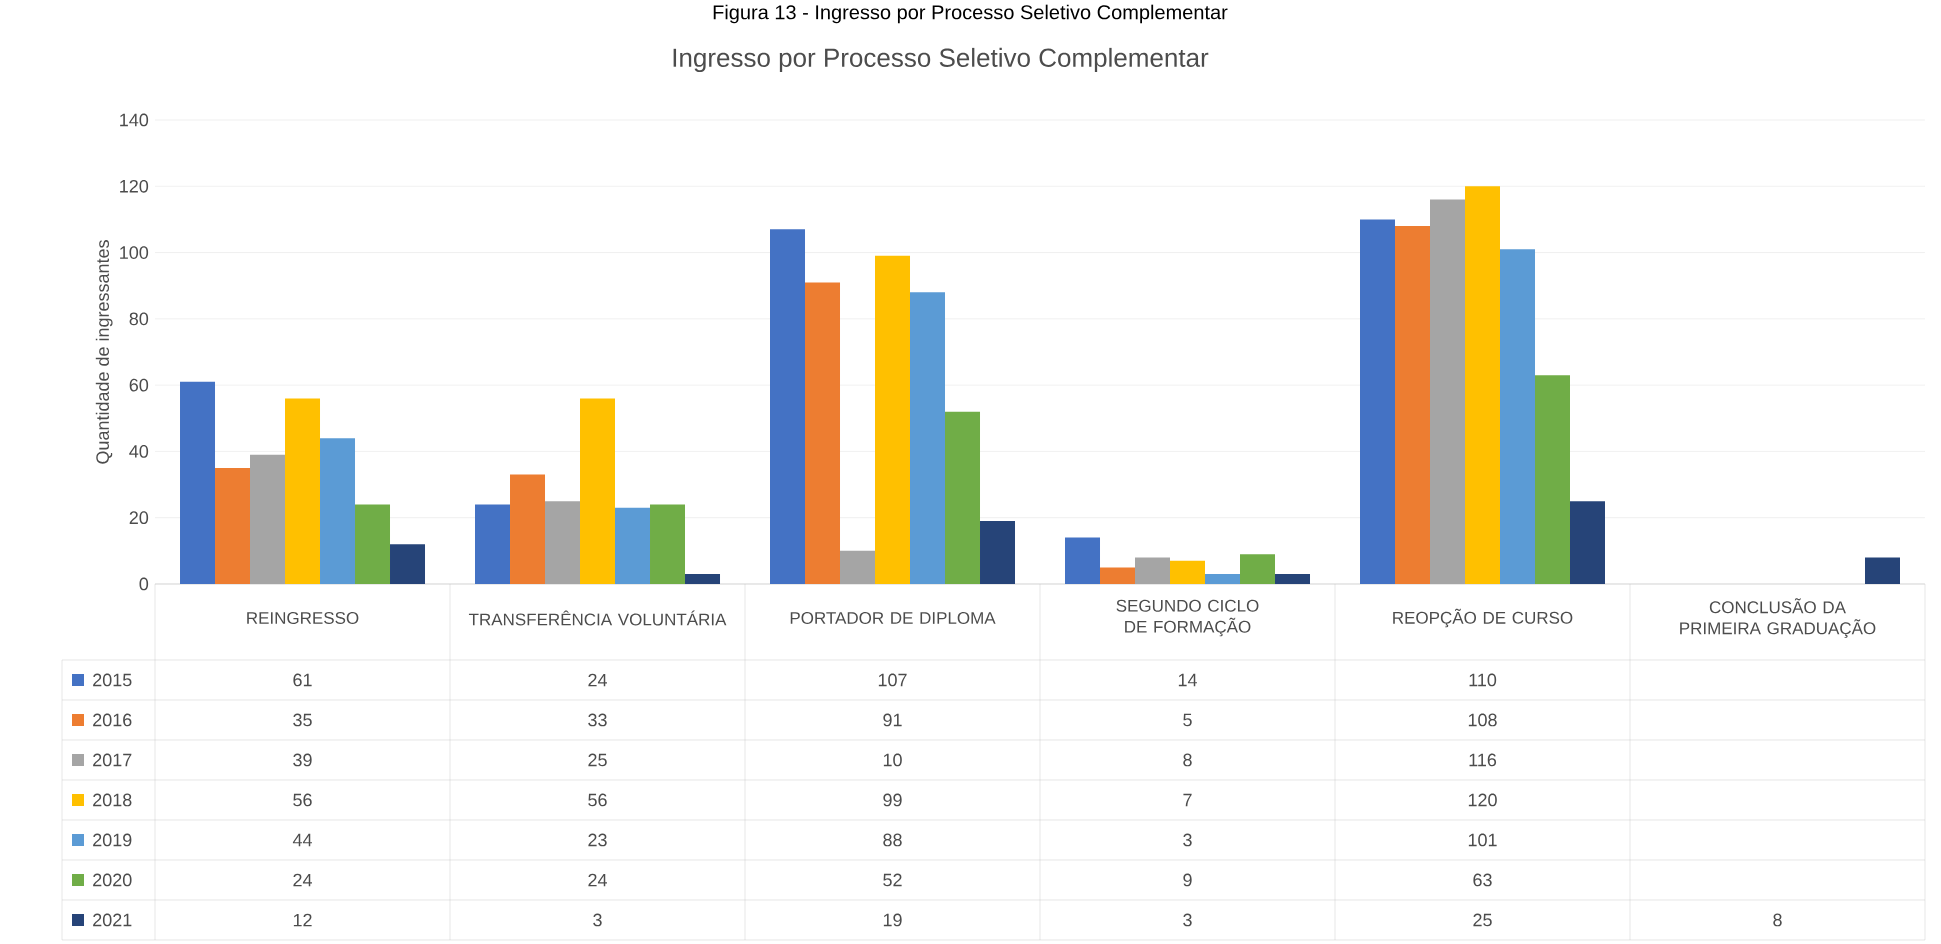 This screenshot has width=1941, height=944. Describe the element at coordinates (112, 840) in the screenshot. I see `legend-label: 2019` at that location.